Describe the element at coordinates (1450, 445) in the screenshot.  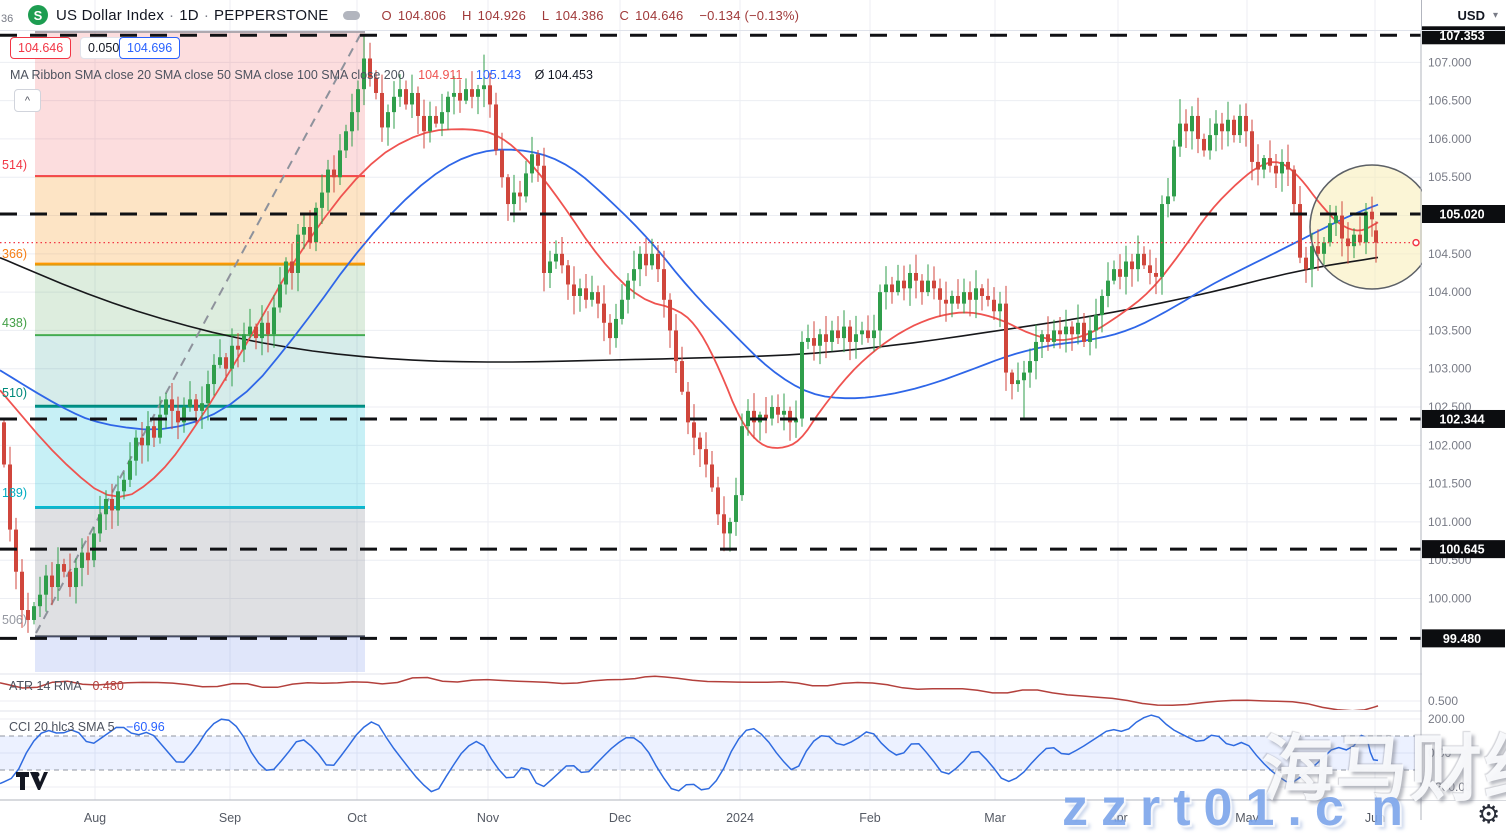
I see `price-axis-label: 102.000` at that location.